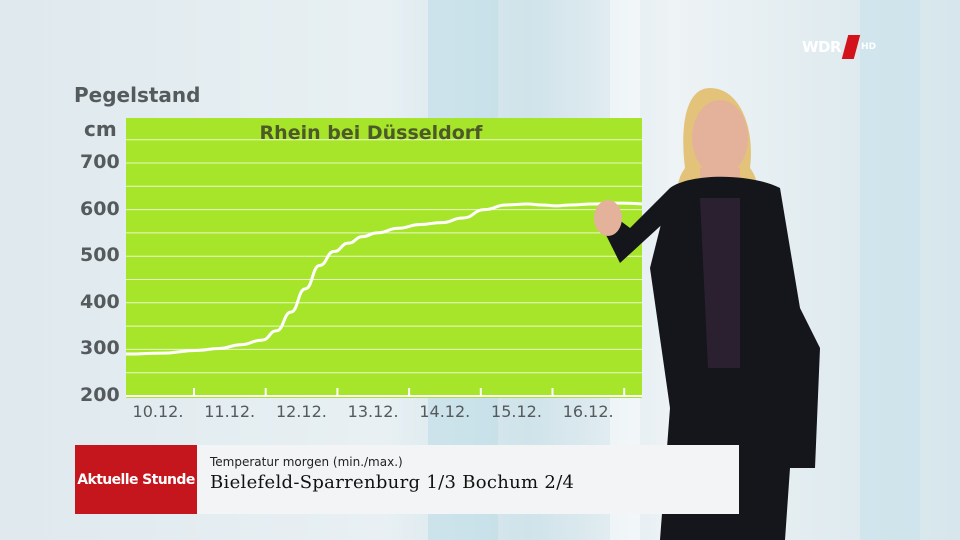  I want to click on presenter-hand, so click(608, 218).